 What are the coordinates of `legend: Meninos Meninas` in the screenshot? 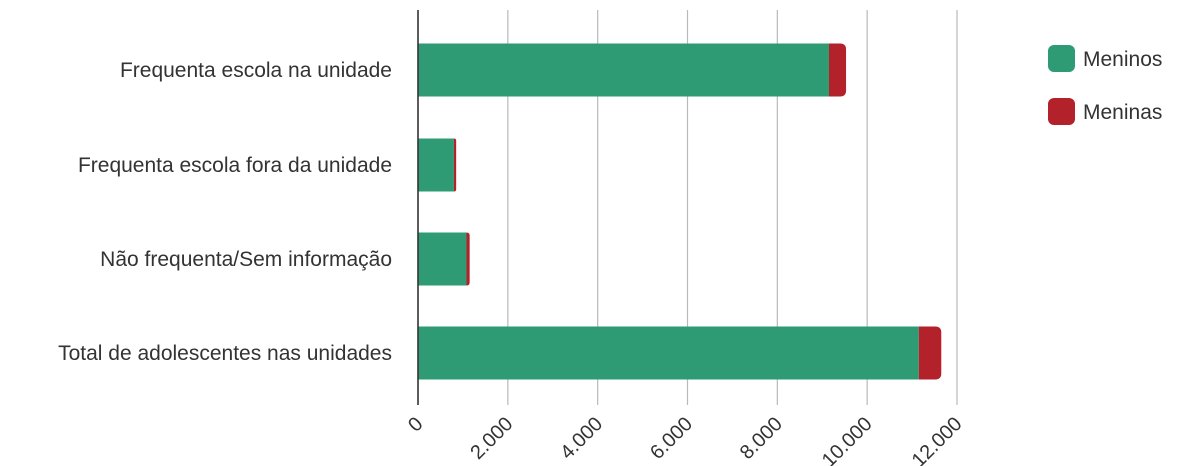 It's located at (1105, 85).